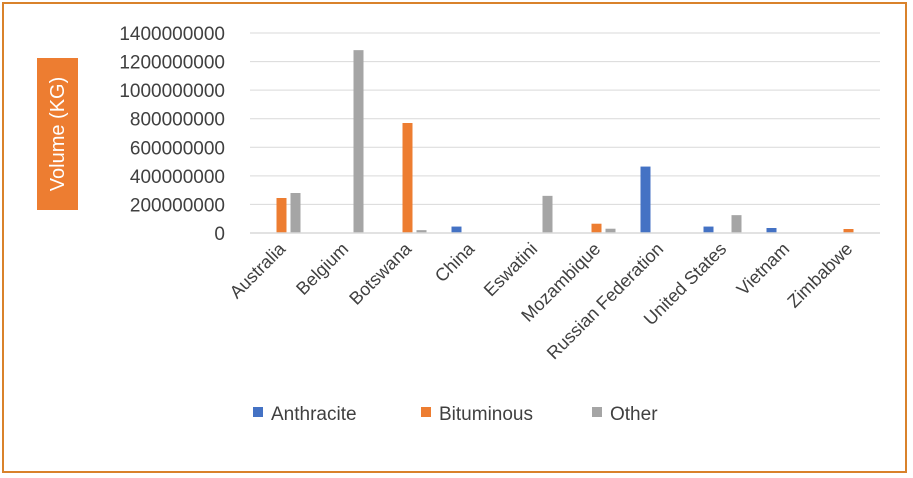 The width and height of the screenshot is (913, 478). I want to click on y-axis-label: Volume (KG), so click(57, 134).